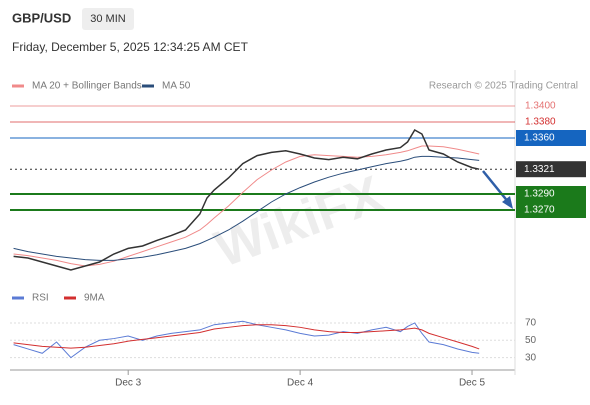  What do you see at coordinates (540, 106) in the screenshot?
I see `level-label: 1.3400` at bounding box center [540, 106].